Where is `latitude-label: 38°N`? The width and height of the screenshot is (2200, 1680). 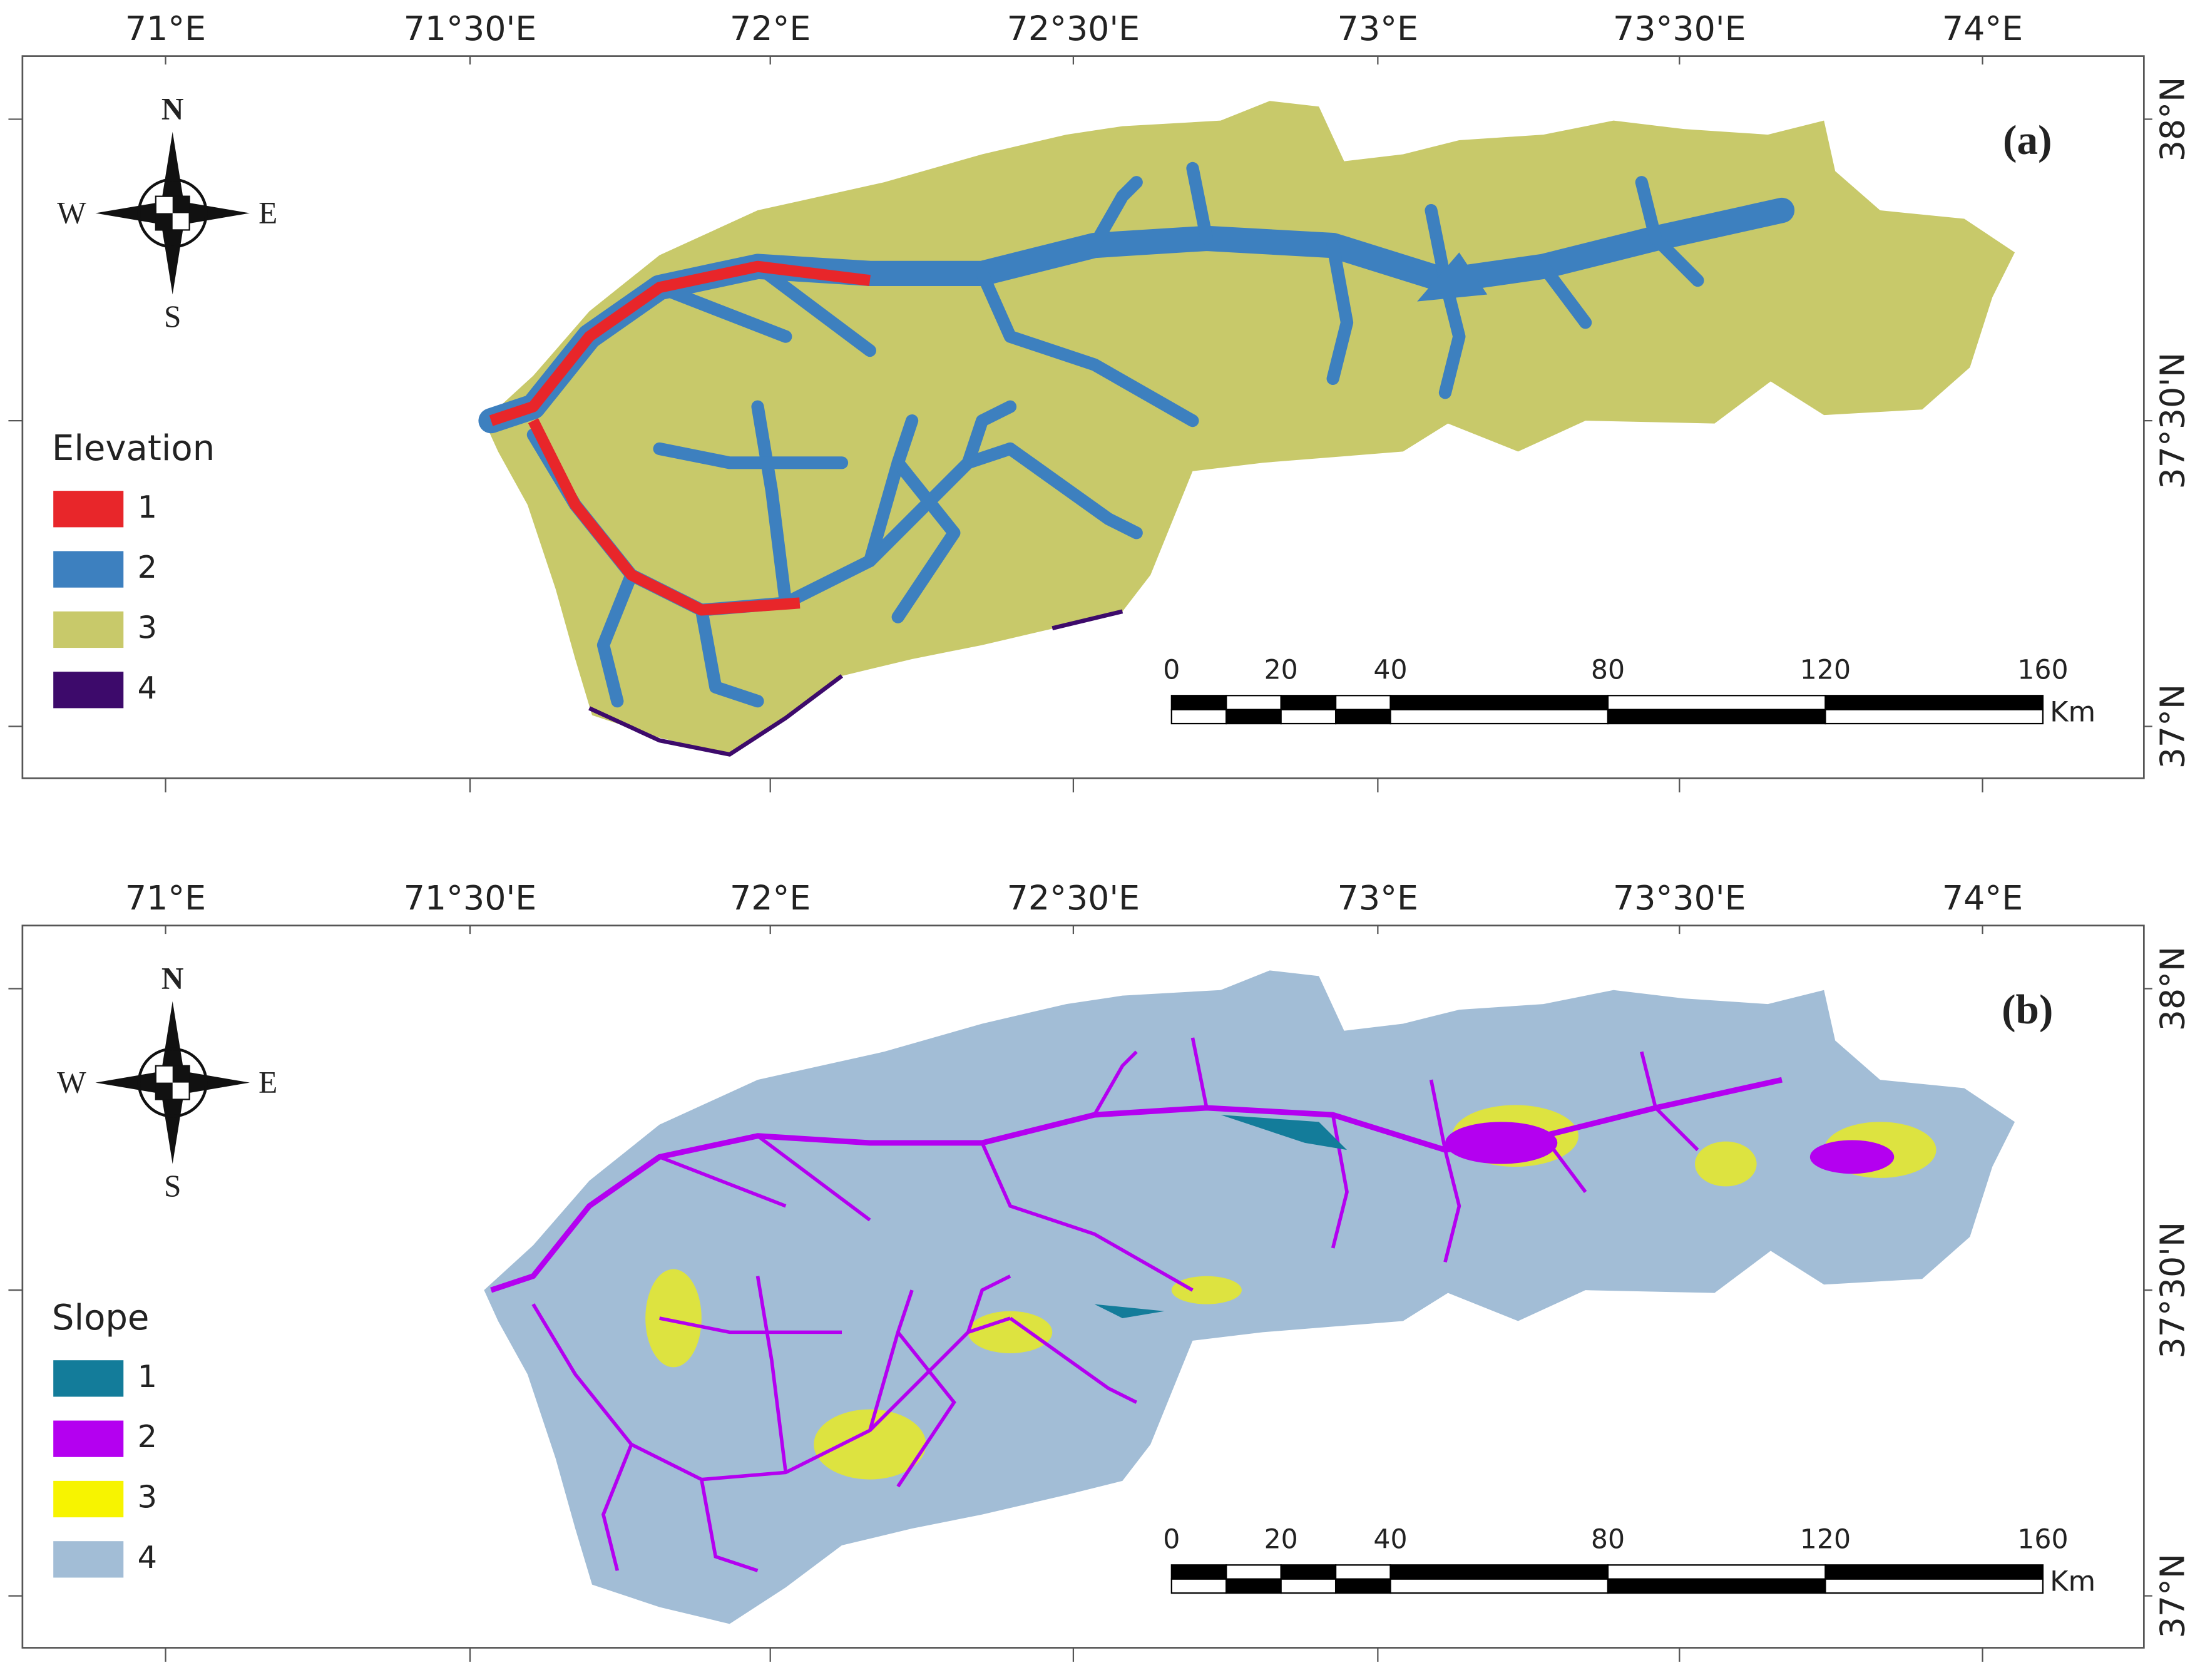 latitude-label: 38°N is located at coordinates (2172, 988).